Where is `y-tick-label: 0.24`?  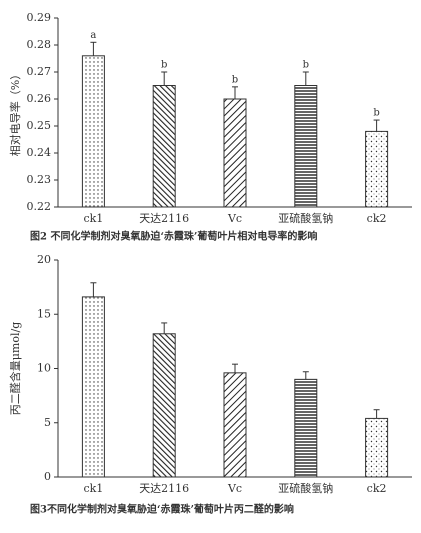
y-tick-label: 0.24 is located at coordinates (39, 152).